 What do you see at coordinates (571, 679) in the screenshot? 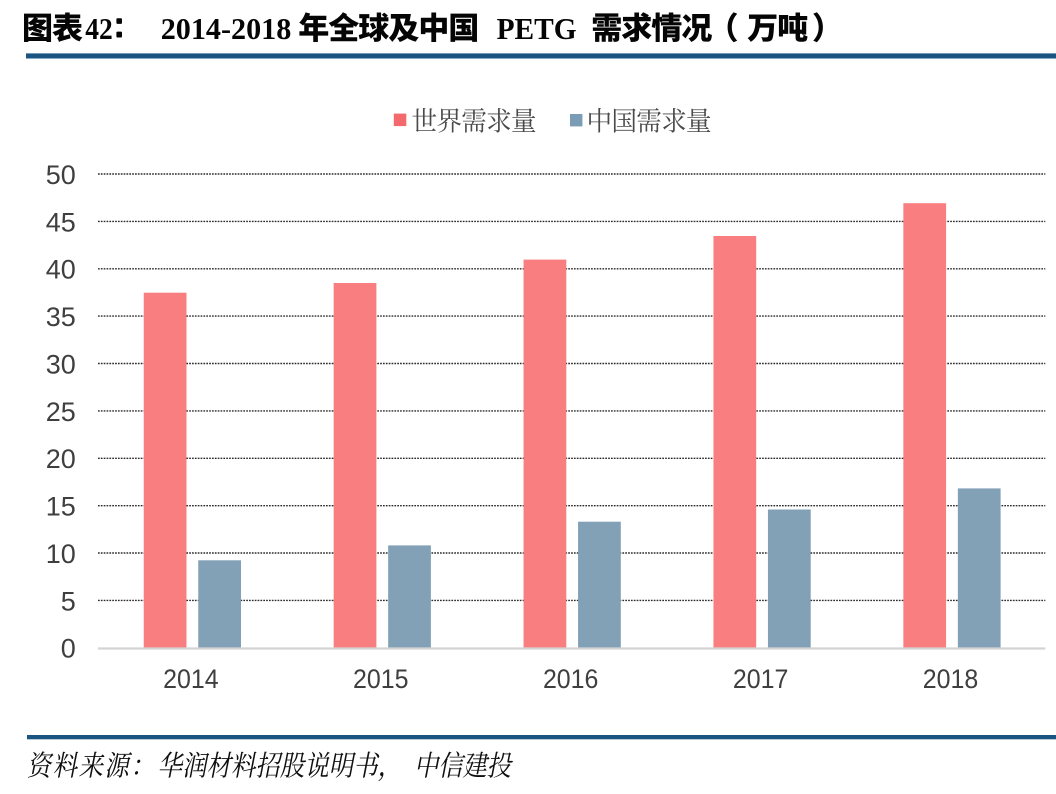
I see `svg-text: 2016` at bounding box center [571, 679].